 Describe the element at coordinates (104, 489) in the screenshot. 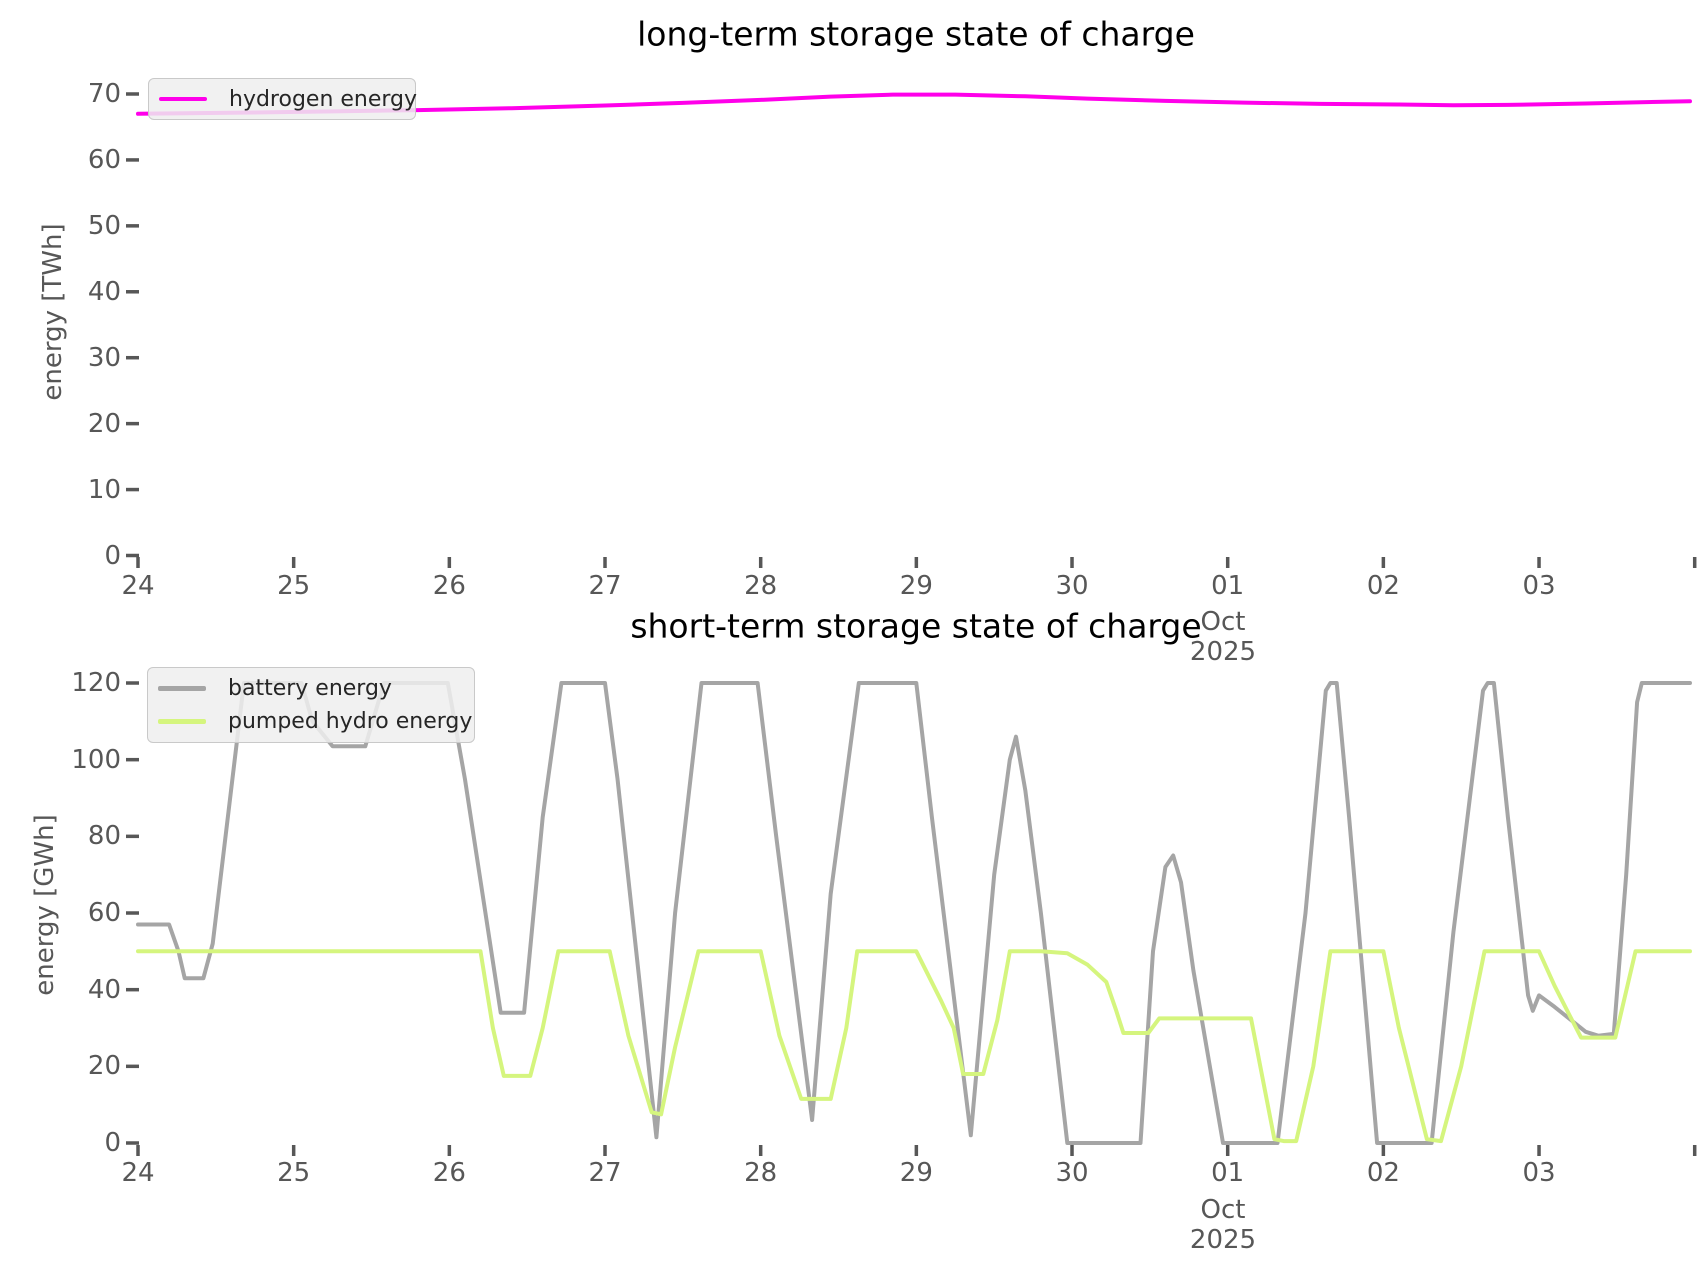

I see `y-tick-label: 10` at that location.